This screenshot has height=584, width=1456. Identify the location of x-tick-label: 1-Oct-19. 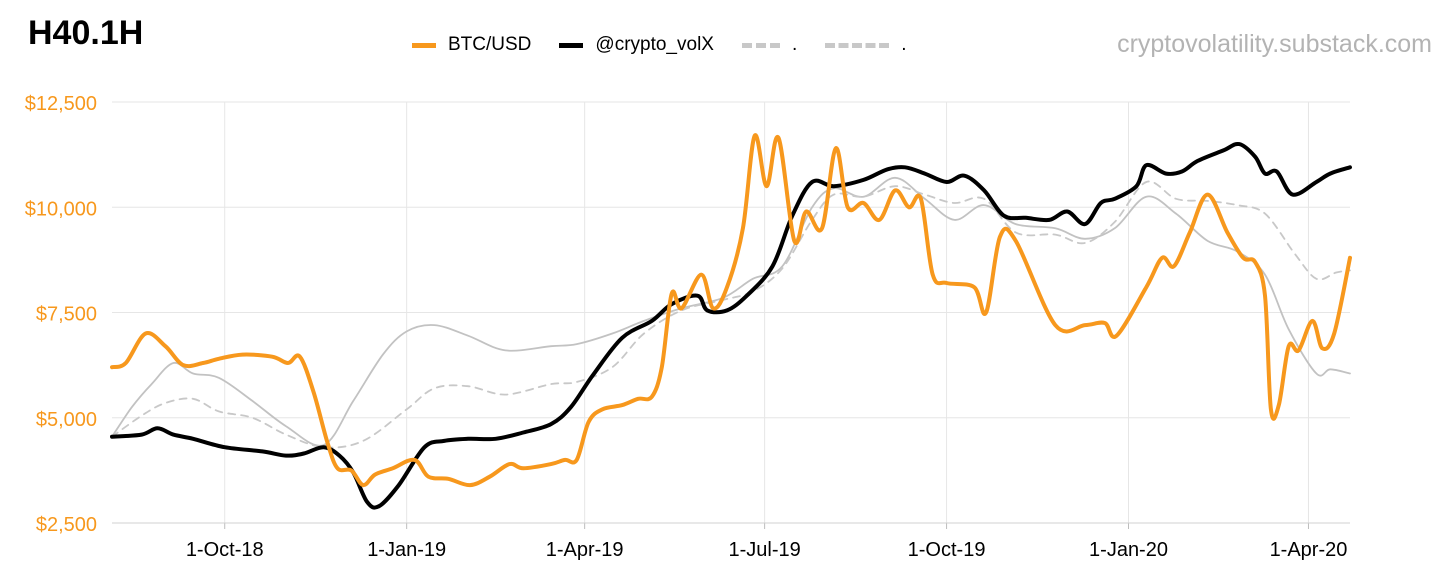
(947, 550).